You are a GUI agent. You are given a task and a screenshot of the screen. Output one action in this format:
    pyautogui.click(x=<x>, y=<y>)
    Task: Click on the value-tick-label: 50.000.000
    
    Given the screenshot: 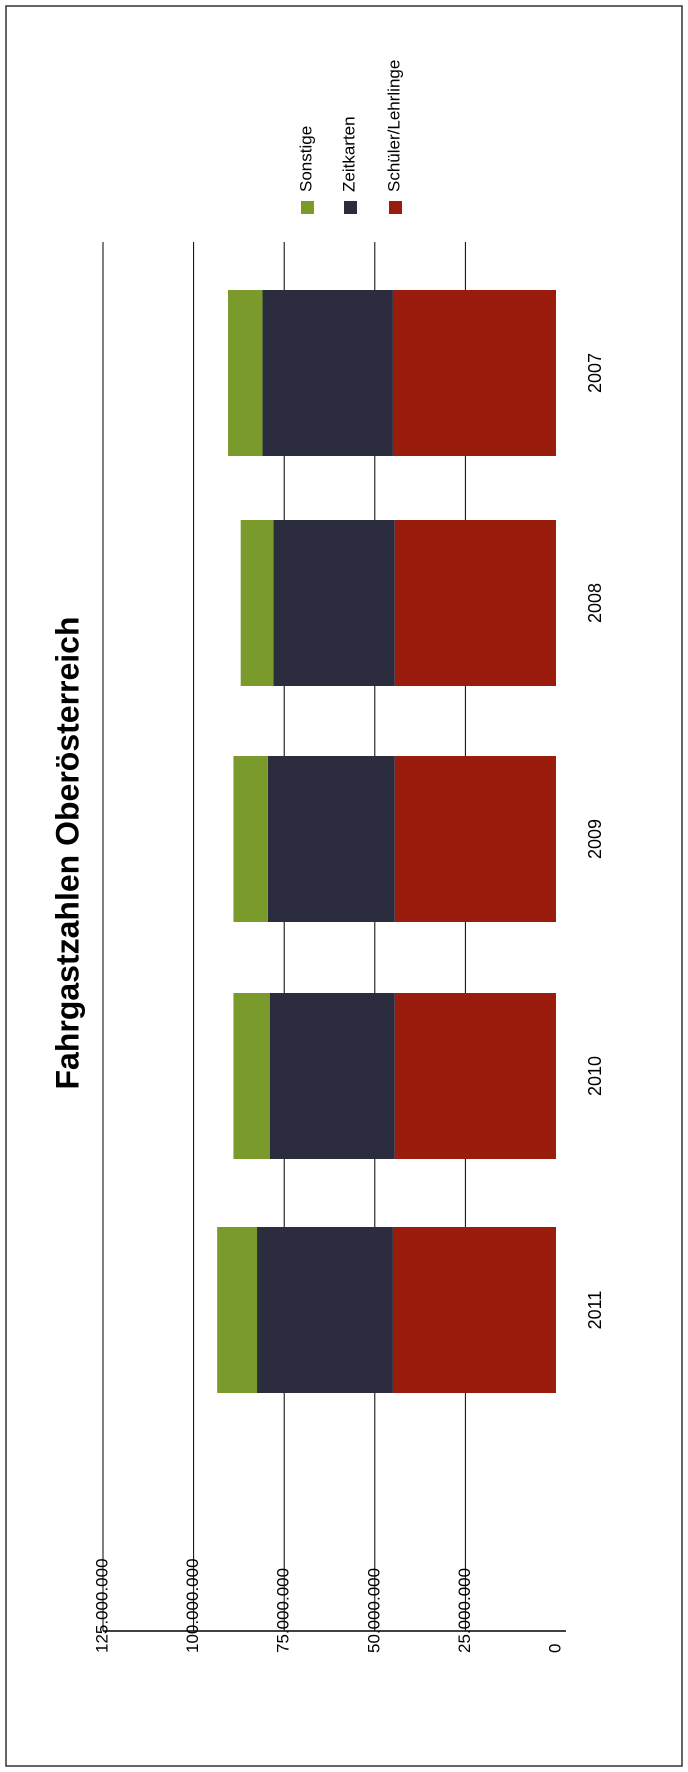 What is the action you would take?
    pyautogui.click(x=373, y=1610)
    